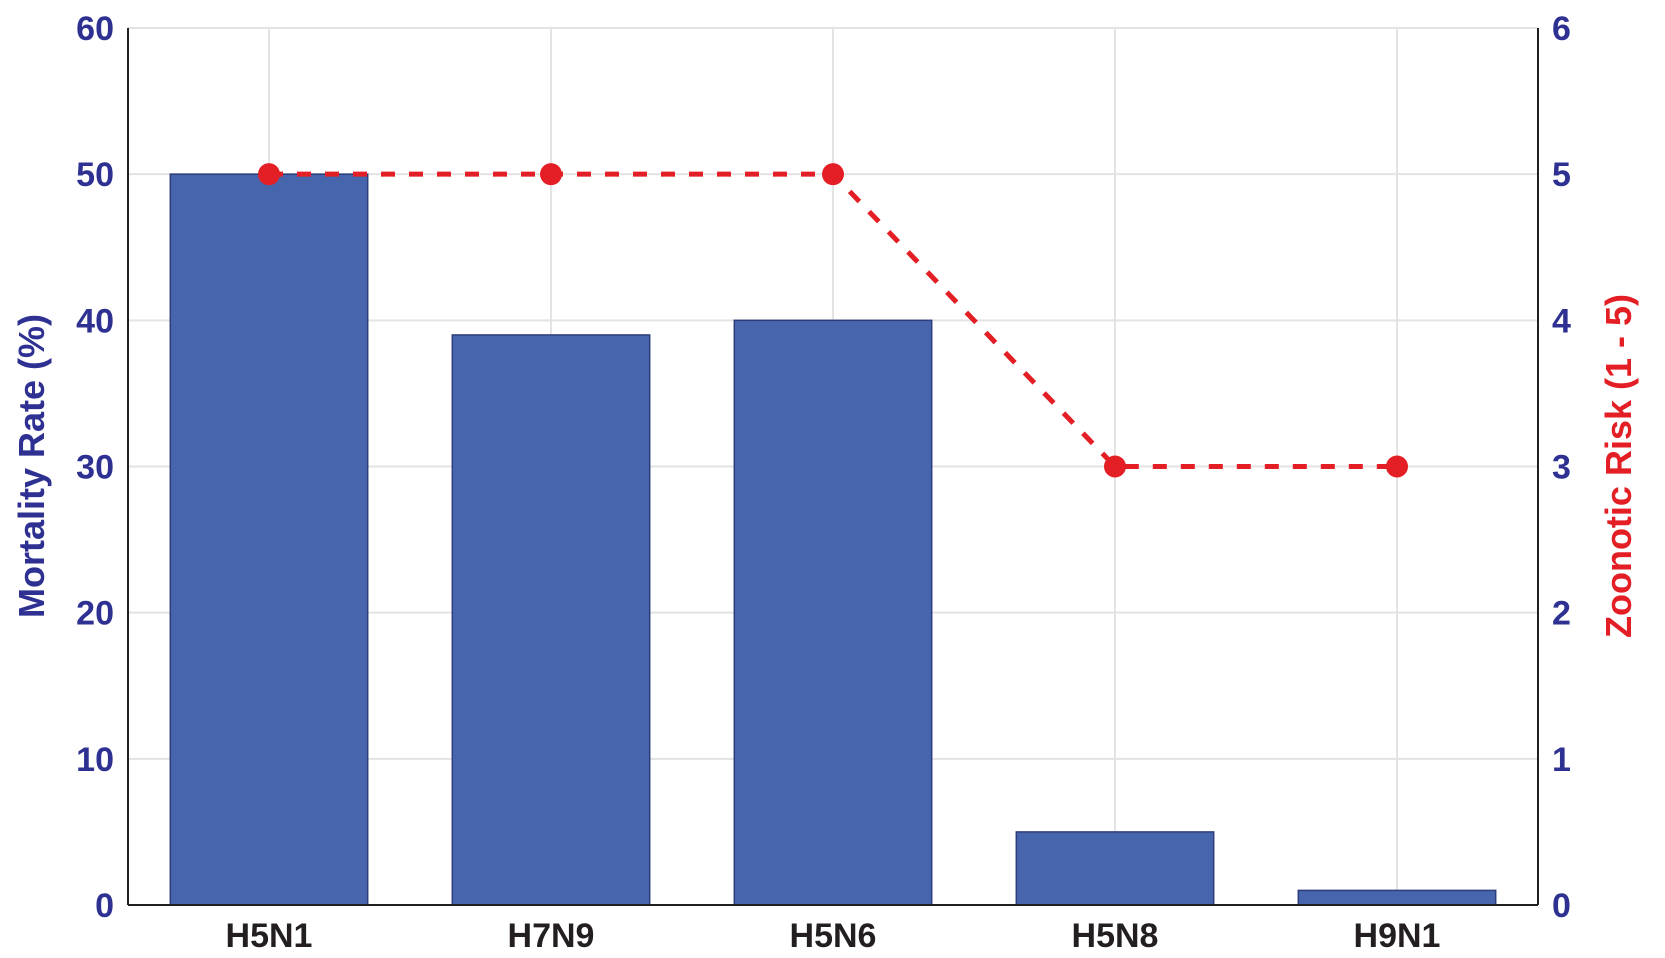 This screenshot has width=1665, height=958. What do you see at coordinates (1618, 466) in the screenshot?
I see `y-axis-label-right: Zoonotic Risk (1 - 5)` at bounding box center [1618, 466].